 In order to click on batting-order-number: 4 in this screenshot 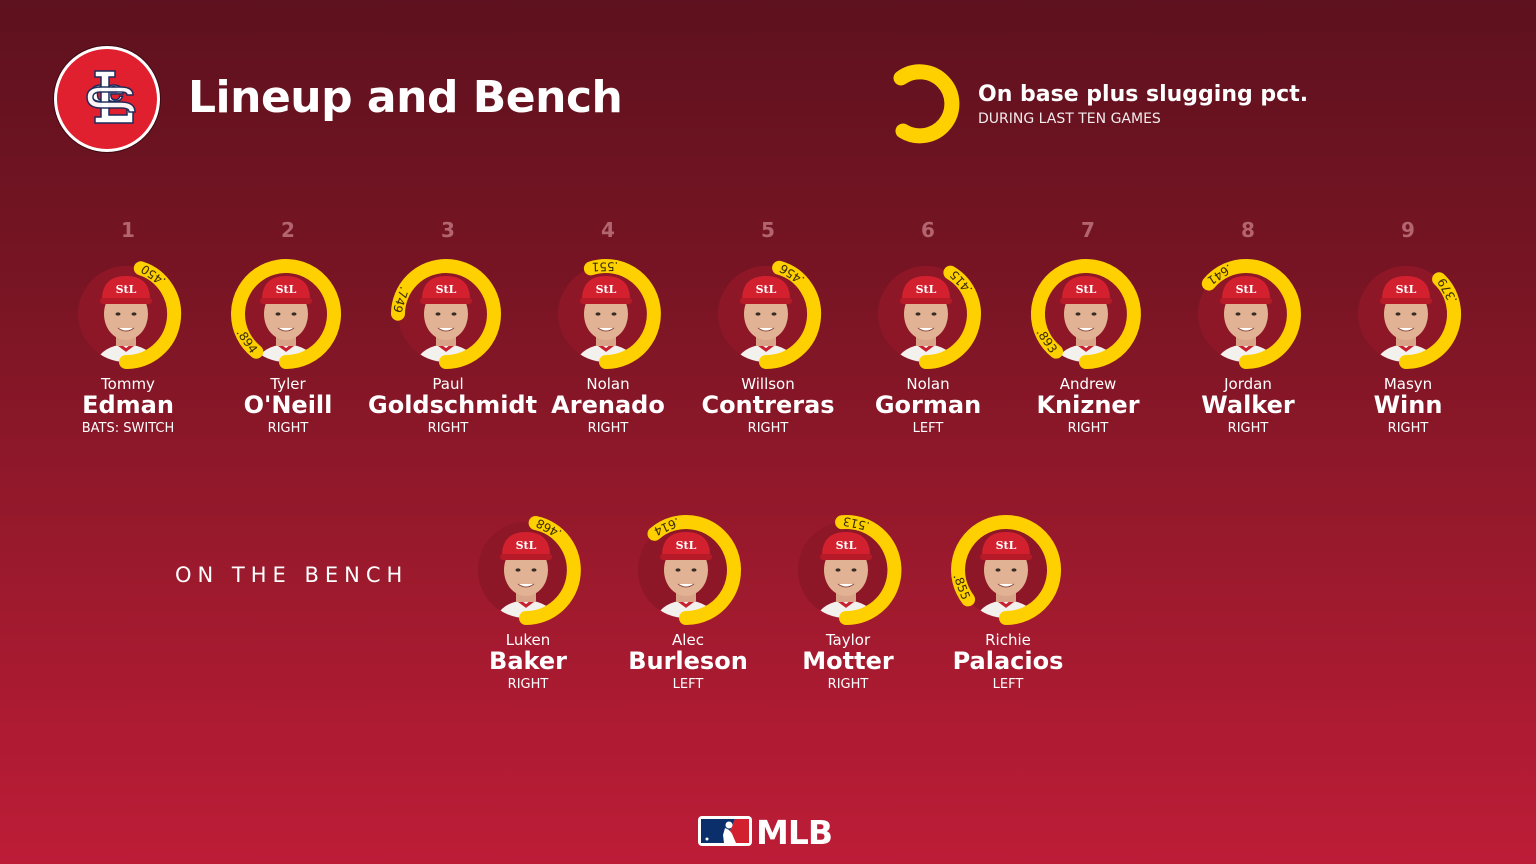, I will do `click(608, 230)`.